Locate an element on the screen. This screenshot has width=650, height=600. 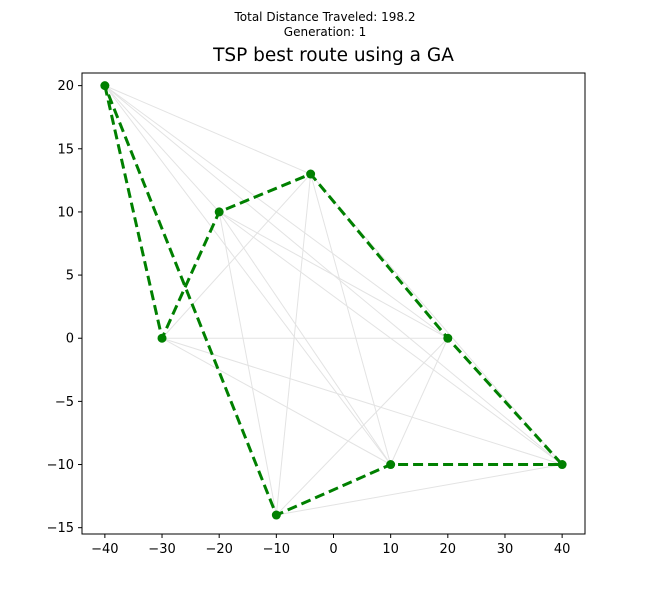
y-tick-label: −10 is located at coordinates (60, 465).